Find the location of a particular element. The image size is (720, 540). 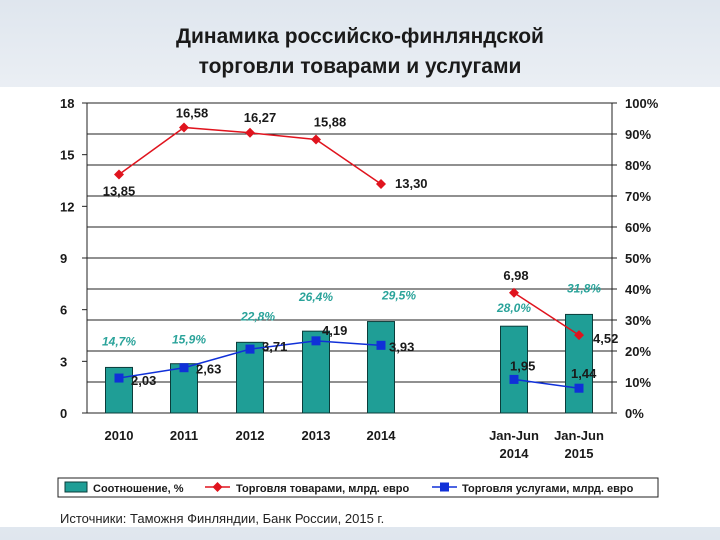

left-tick-label: 0 is located at coordinates (63, 413).